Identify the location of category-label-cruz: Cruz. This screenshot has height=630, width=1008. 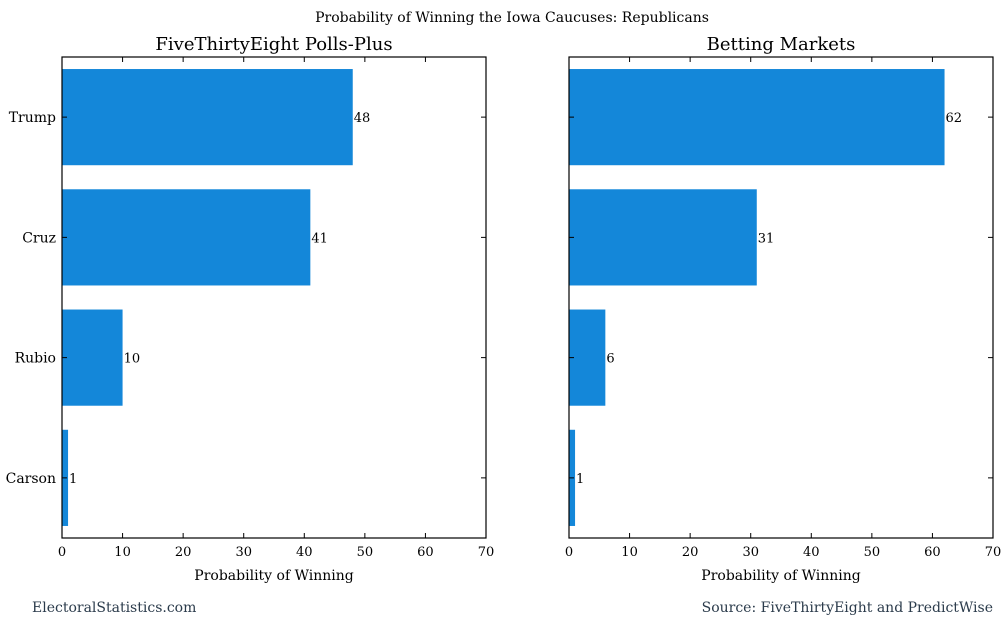
(39, 238).